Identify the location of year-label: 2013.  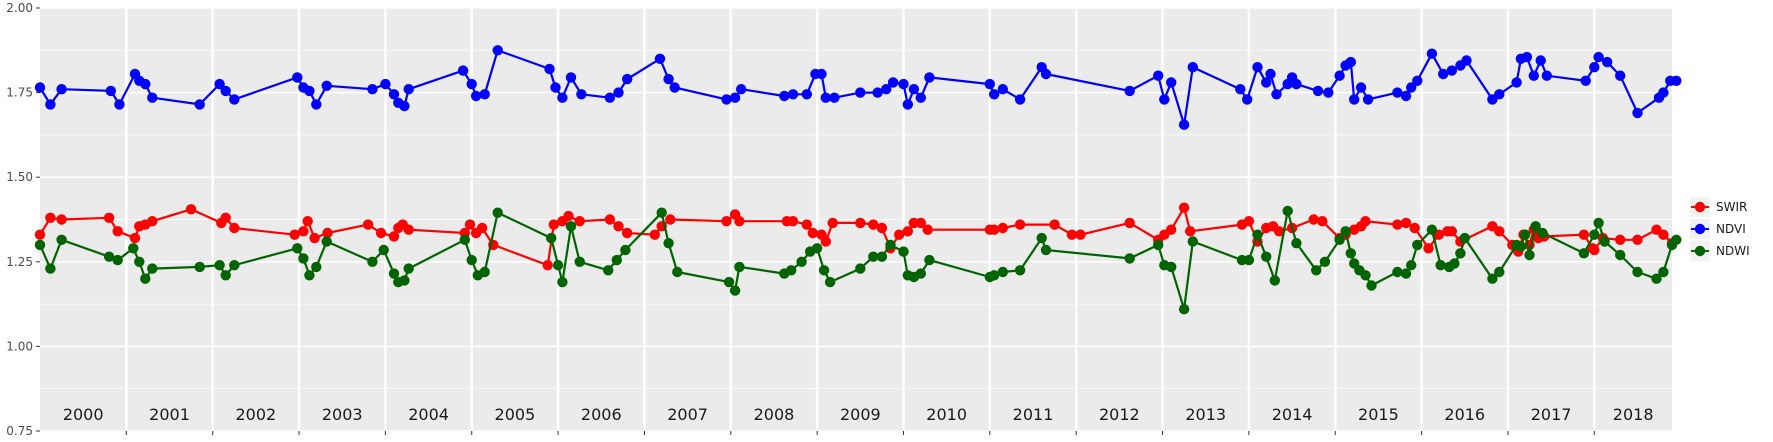
(1205, 414).